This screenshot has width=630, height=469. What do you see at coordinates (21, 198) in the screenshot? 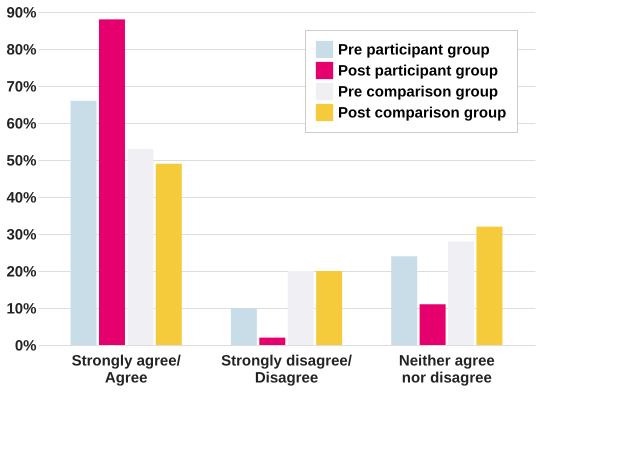
I see `y-tick-label: 40%` at bounding box center [21, 198].